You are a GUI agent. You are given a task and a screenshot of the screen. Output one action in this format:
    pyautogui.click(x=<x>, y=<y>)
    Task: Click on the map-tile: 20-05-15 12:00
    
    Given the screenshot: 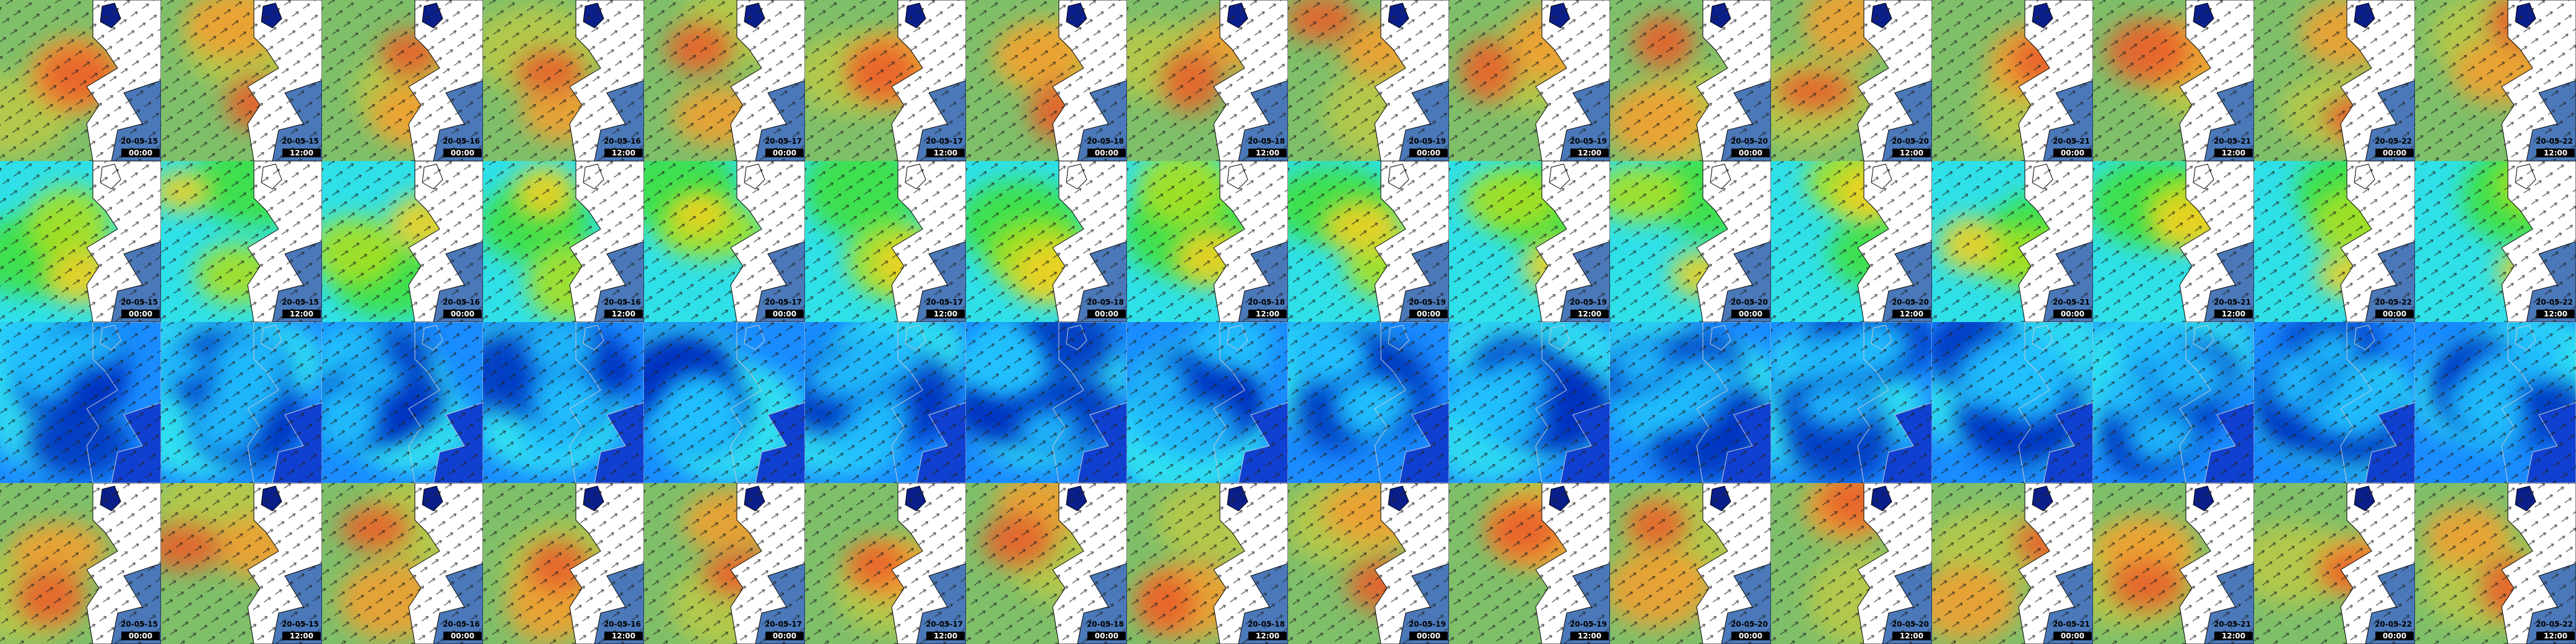 What is the action you would take?
    pyautogui.click(x=241, y=563)
    